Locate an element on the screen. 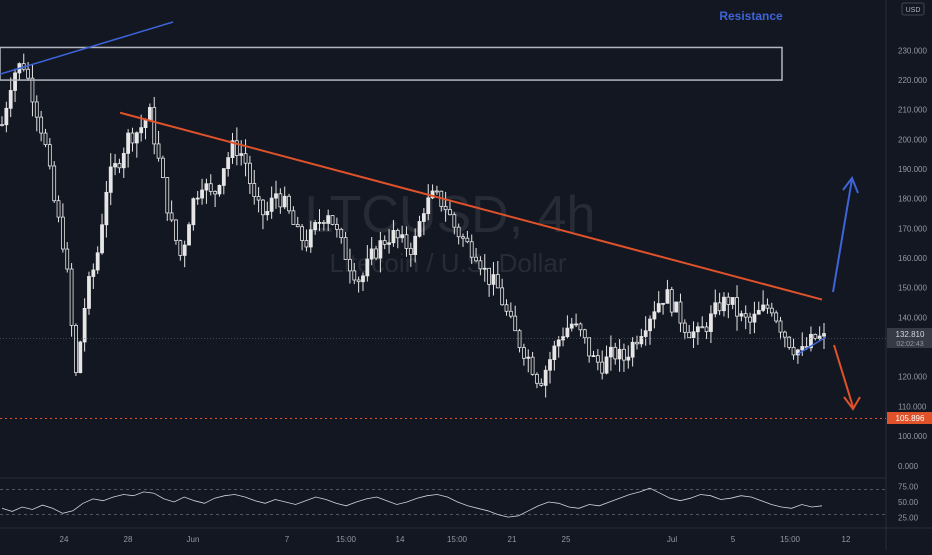 The image size is (932, 555). small-support-line is located at coordinates (812, 345).